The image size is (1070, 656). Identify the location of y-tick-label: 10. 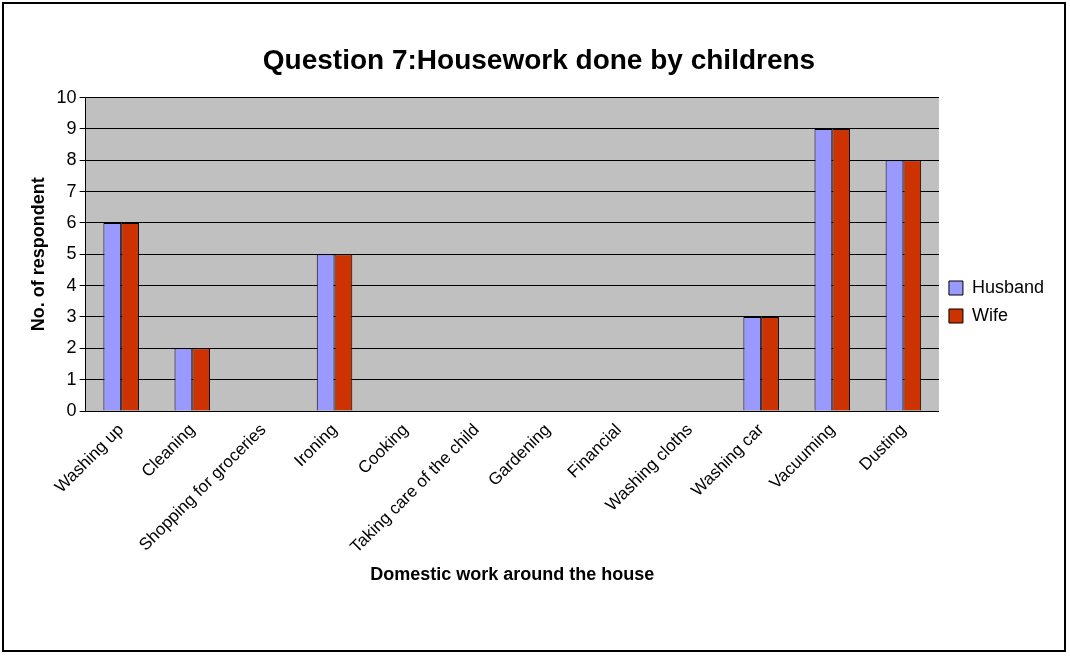
(66, 96).